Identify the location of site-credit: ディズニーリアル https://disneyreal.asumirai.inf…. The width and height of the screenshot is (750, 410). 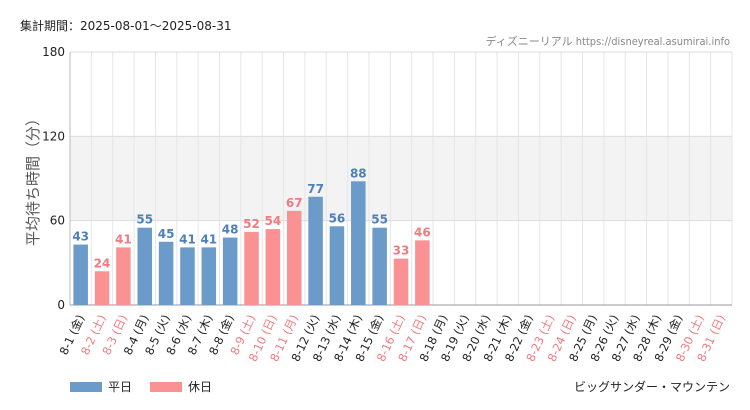
(607, 41).